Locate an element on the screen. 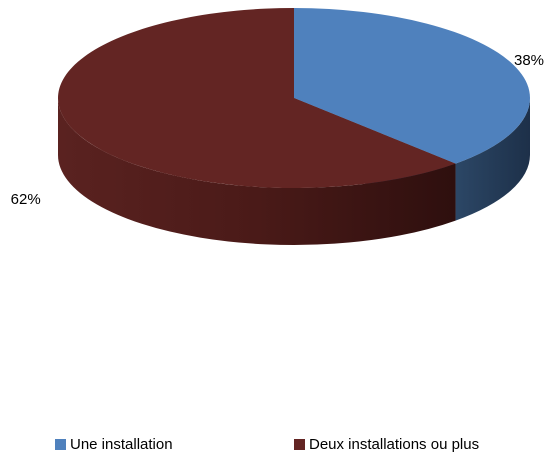 The image size is (553, 455). pie-label-1: 62% is located at coordinates (26, 199).